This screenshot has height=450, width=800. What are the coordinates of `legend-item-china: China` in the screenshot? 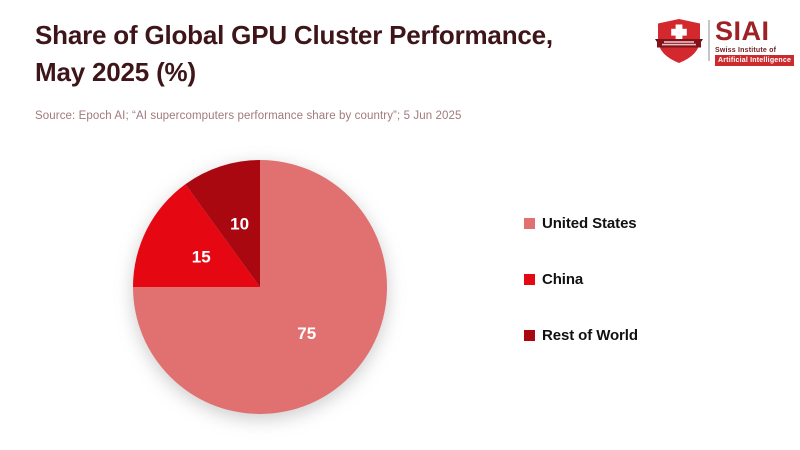 It's located at (581, 279).